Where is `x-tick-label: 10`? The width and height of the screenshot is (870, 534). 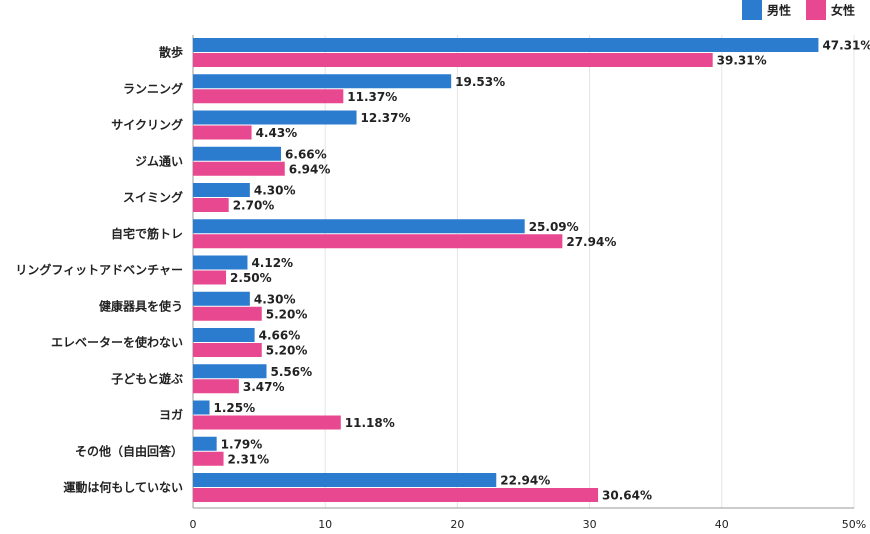
x-tick-label: 10 is located at coordinates (325, 524).